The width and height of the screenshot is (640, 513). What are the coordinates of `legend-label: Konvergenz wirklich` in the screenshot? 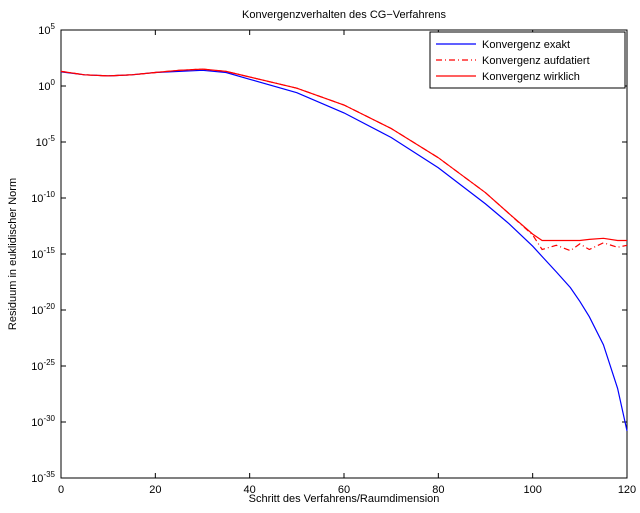 It's located at (531, 77).